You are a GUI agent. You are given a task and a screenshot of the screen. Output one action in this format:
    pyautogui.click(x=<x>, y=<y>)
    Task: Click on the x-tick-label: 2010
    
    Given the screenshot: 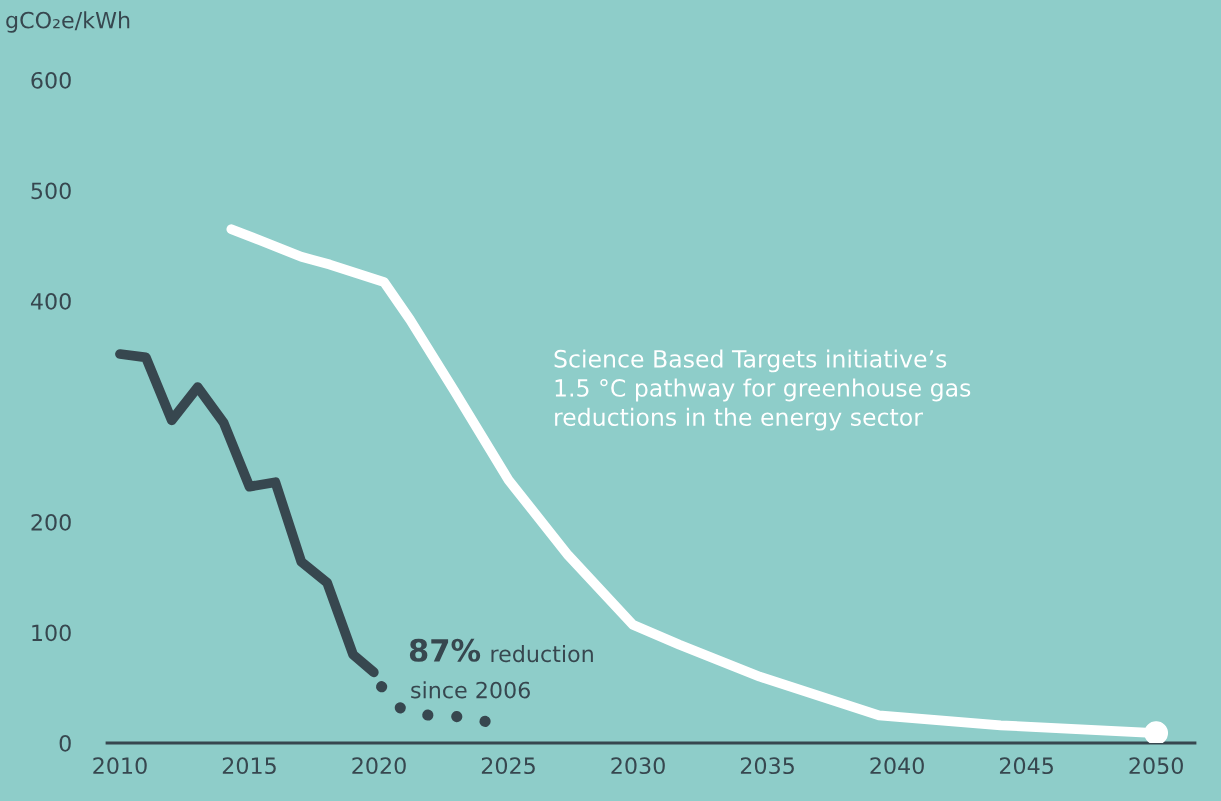 What is the action you would take?
    pyautogui.click(x=120, y=766)
    